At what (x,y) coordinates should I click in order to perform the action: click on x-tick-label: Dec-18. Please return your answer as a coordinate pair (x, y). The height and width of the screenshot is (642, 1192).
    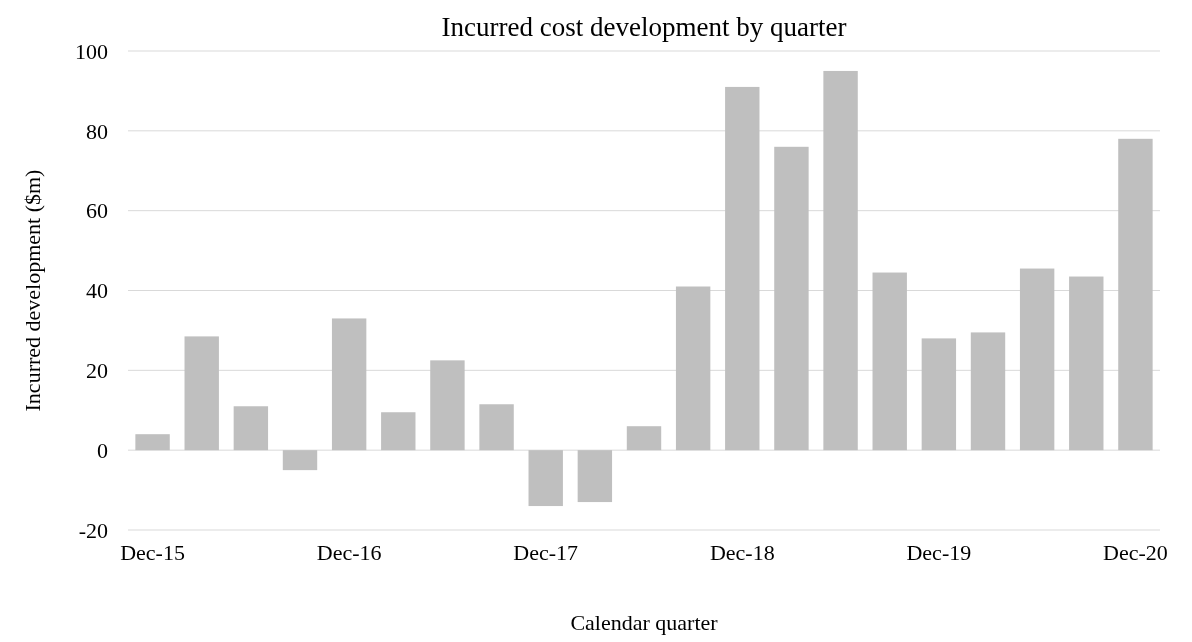
    Looking at the image, I should click on (742, 552).